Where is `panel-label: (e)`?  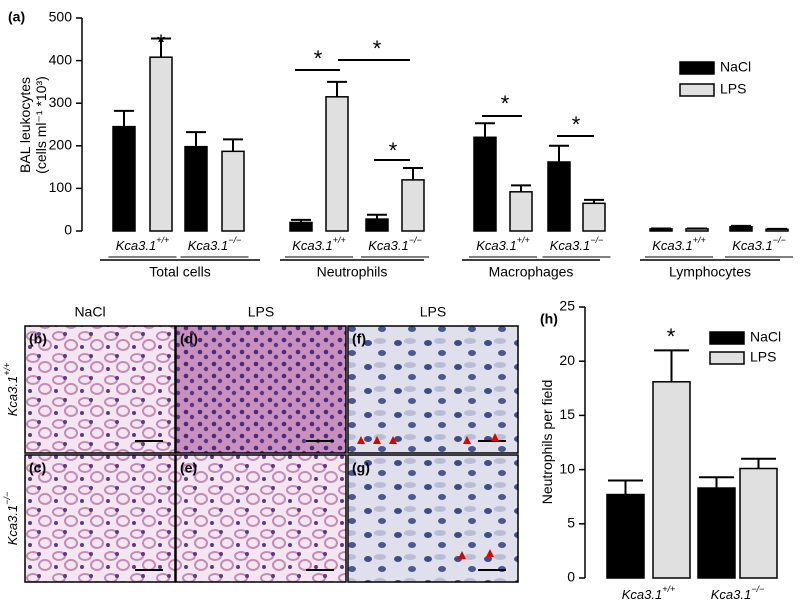
panel-label: (e) is located at coordinates (188, 468).